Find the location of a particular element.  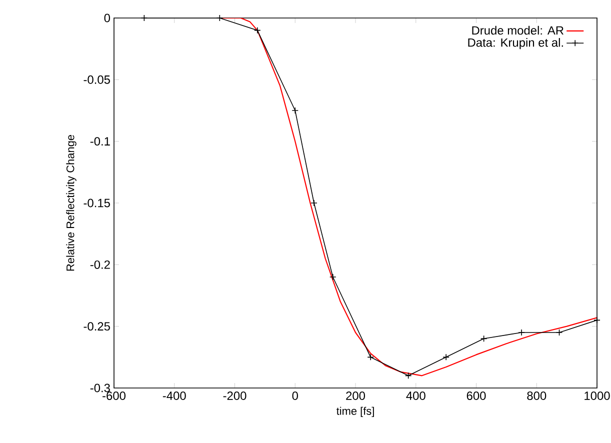

x-tick-label: -200 is located at coordinates (234, 396).